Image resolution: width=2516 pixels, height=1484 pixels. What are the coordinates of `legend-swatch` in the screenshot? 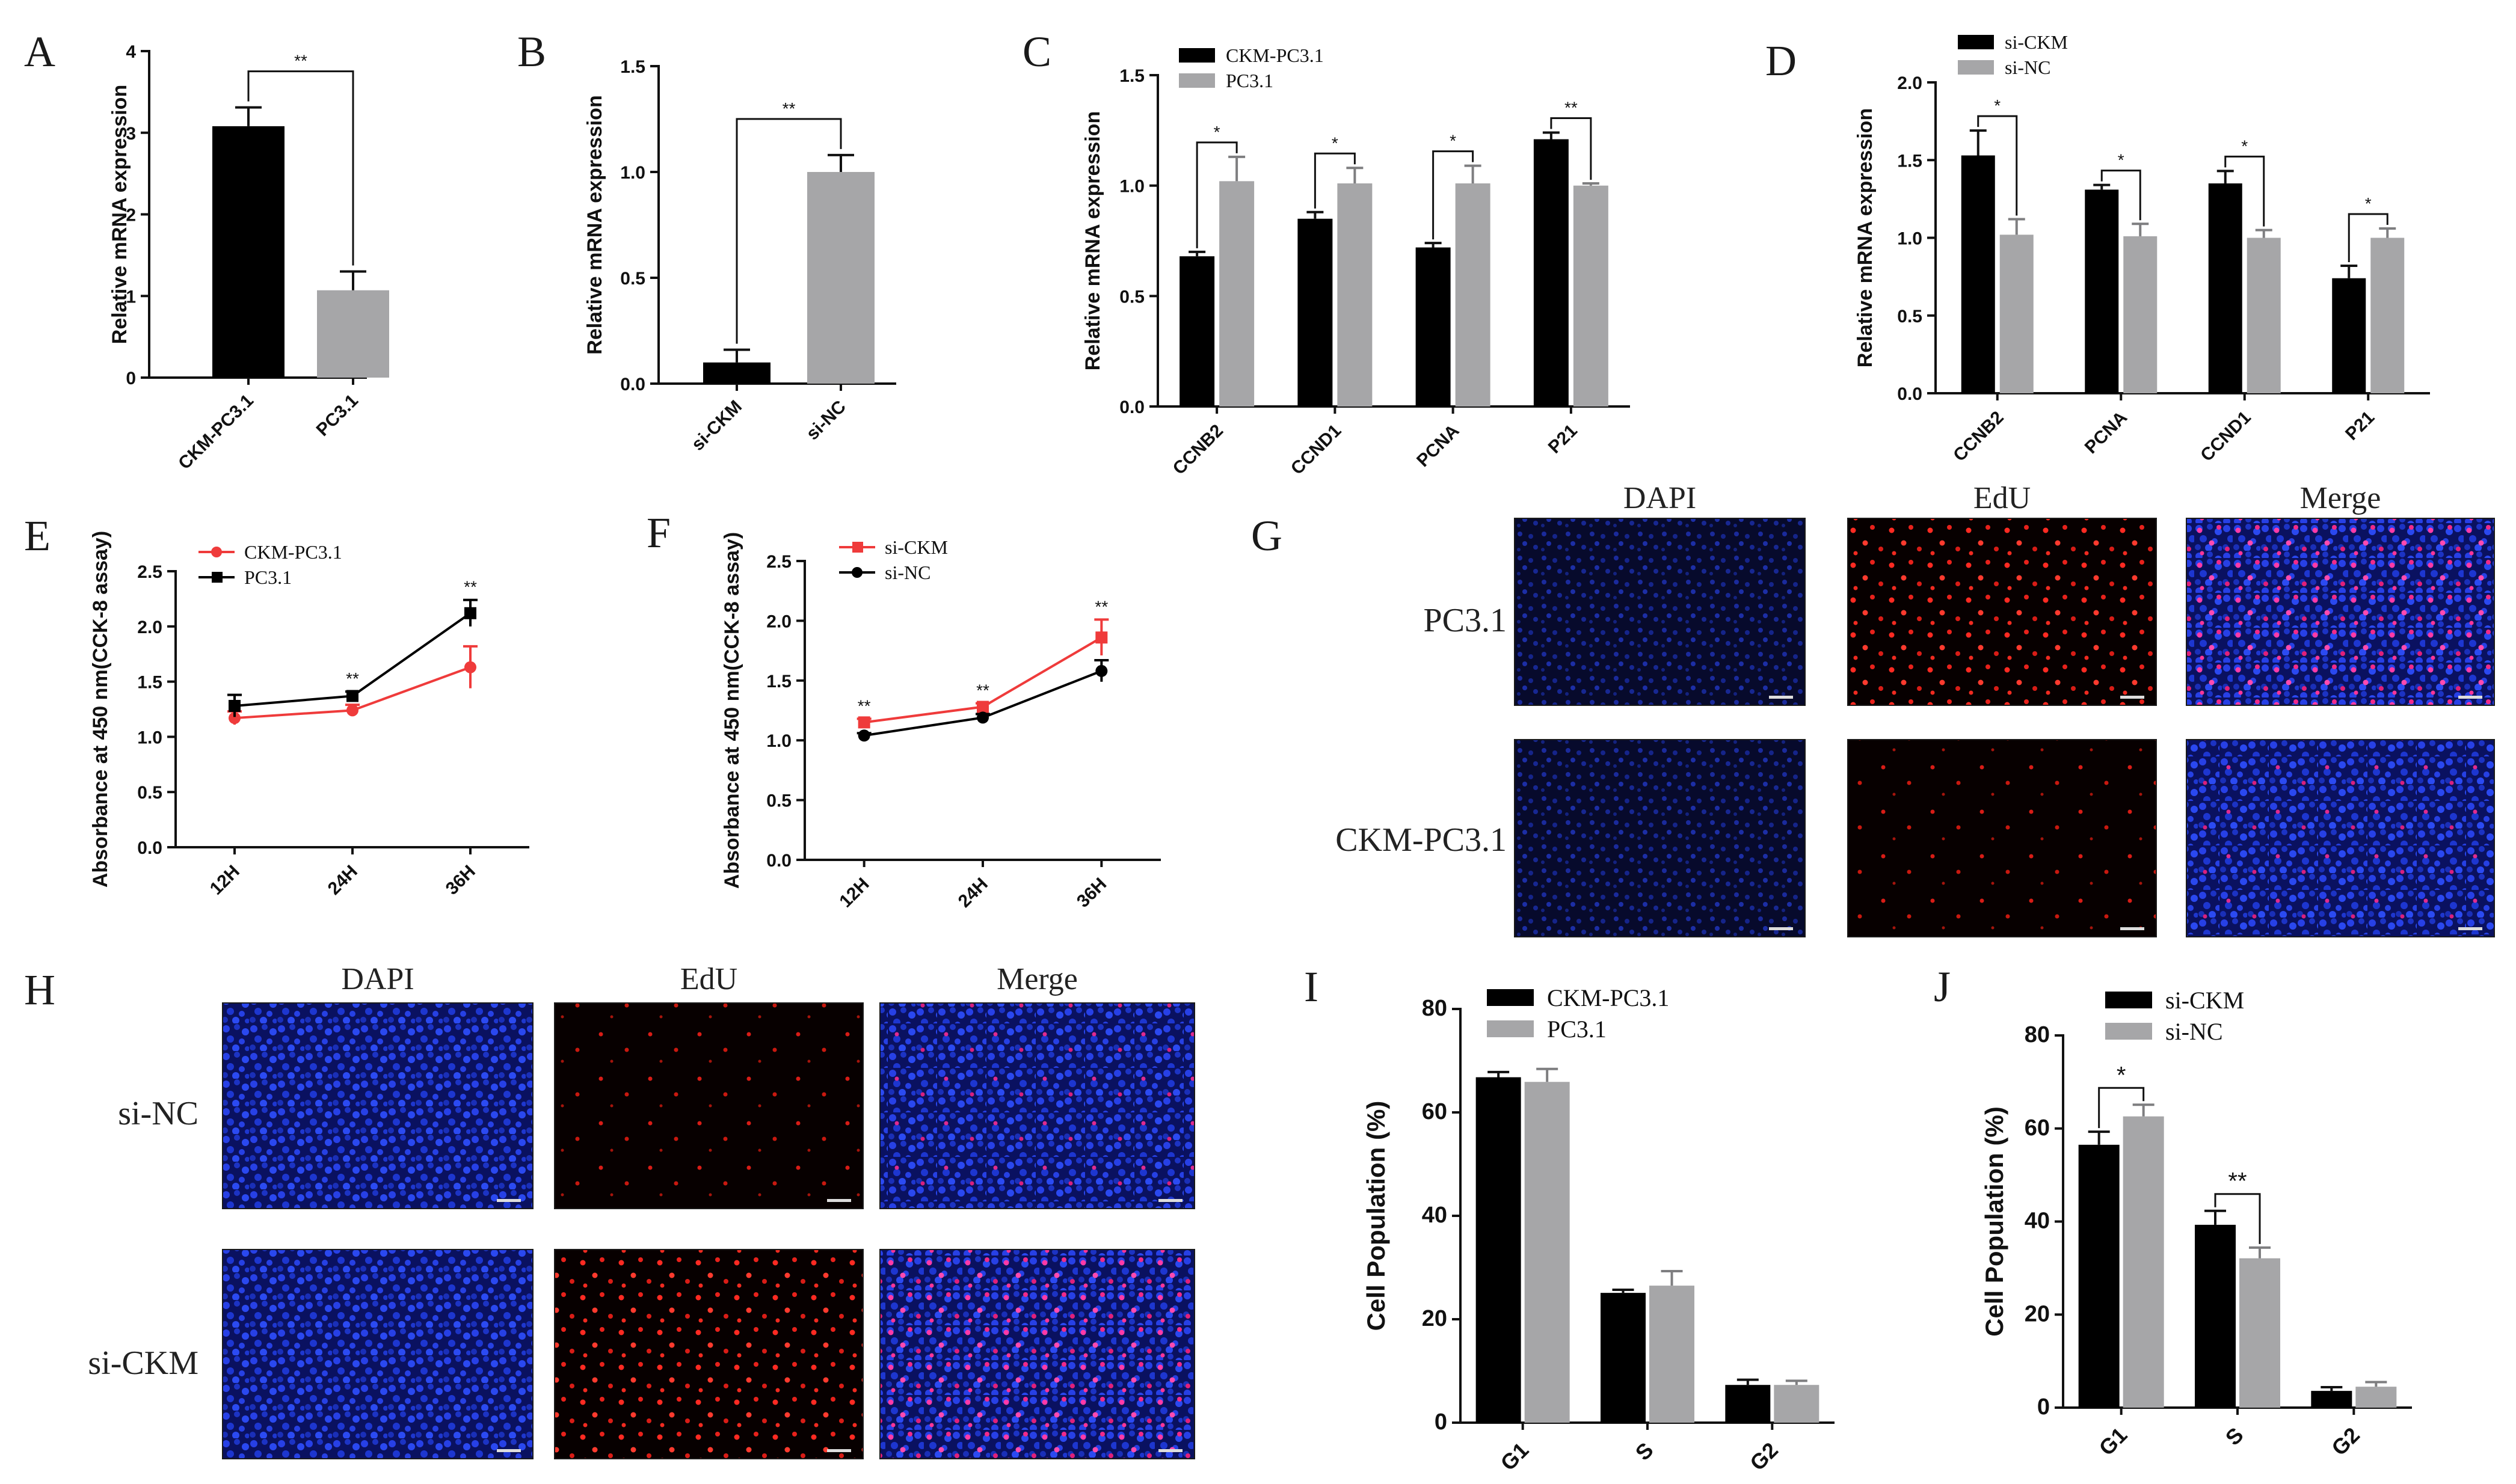 It's located at (2128, 1031).